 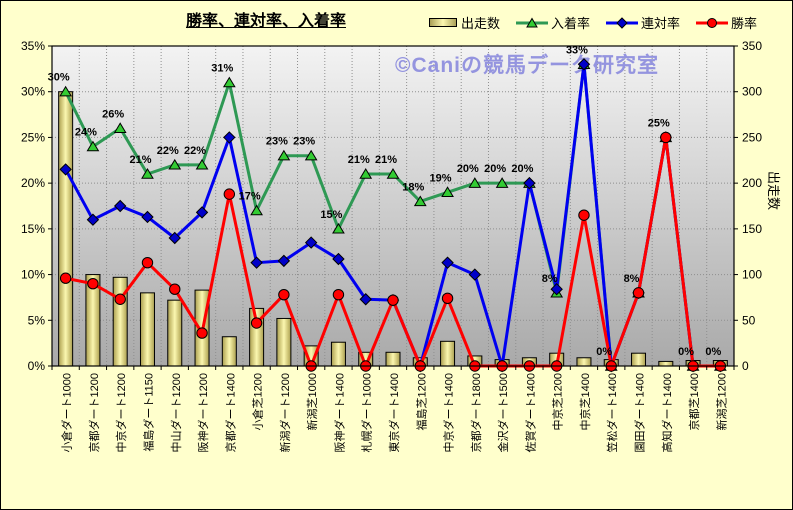 I want to click on legend-label-win-rate: 勝率, so click(x=744, y=23).